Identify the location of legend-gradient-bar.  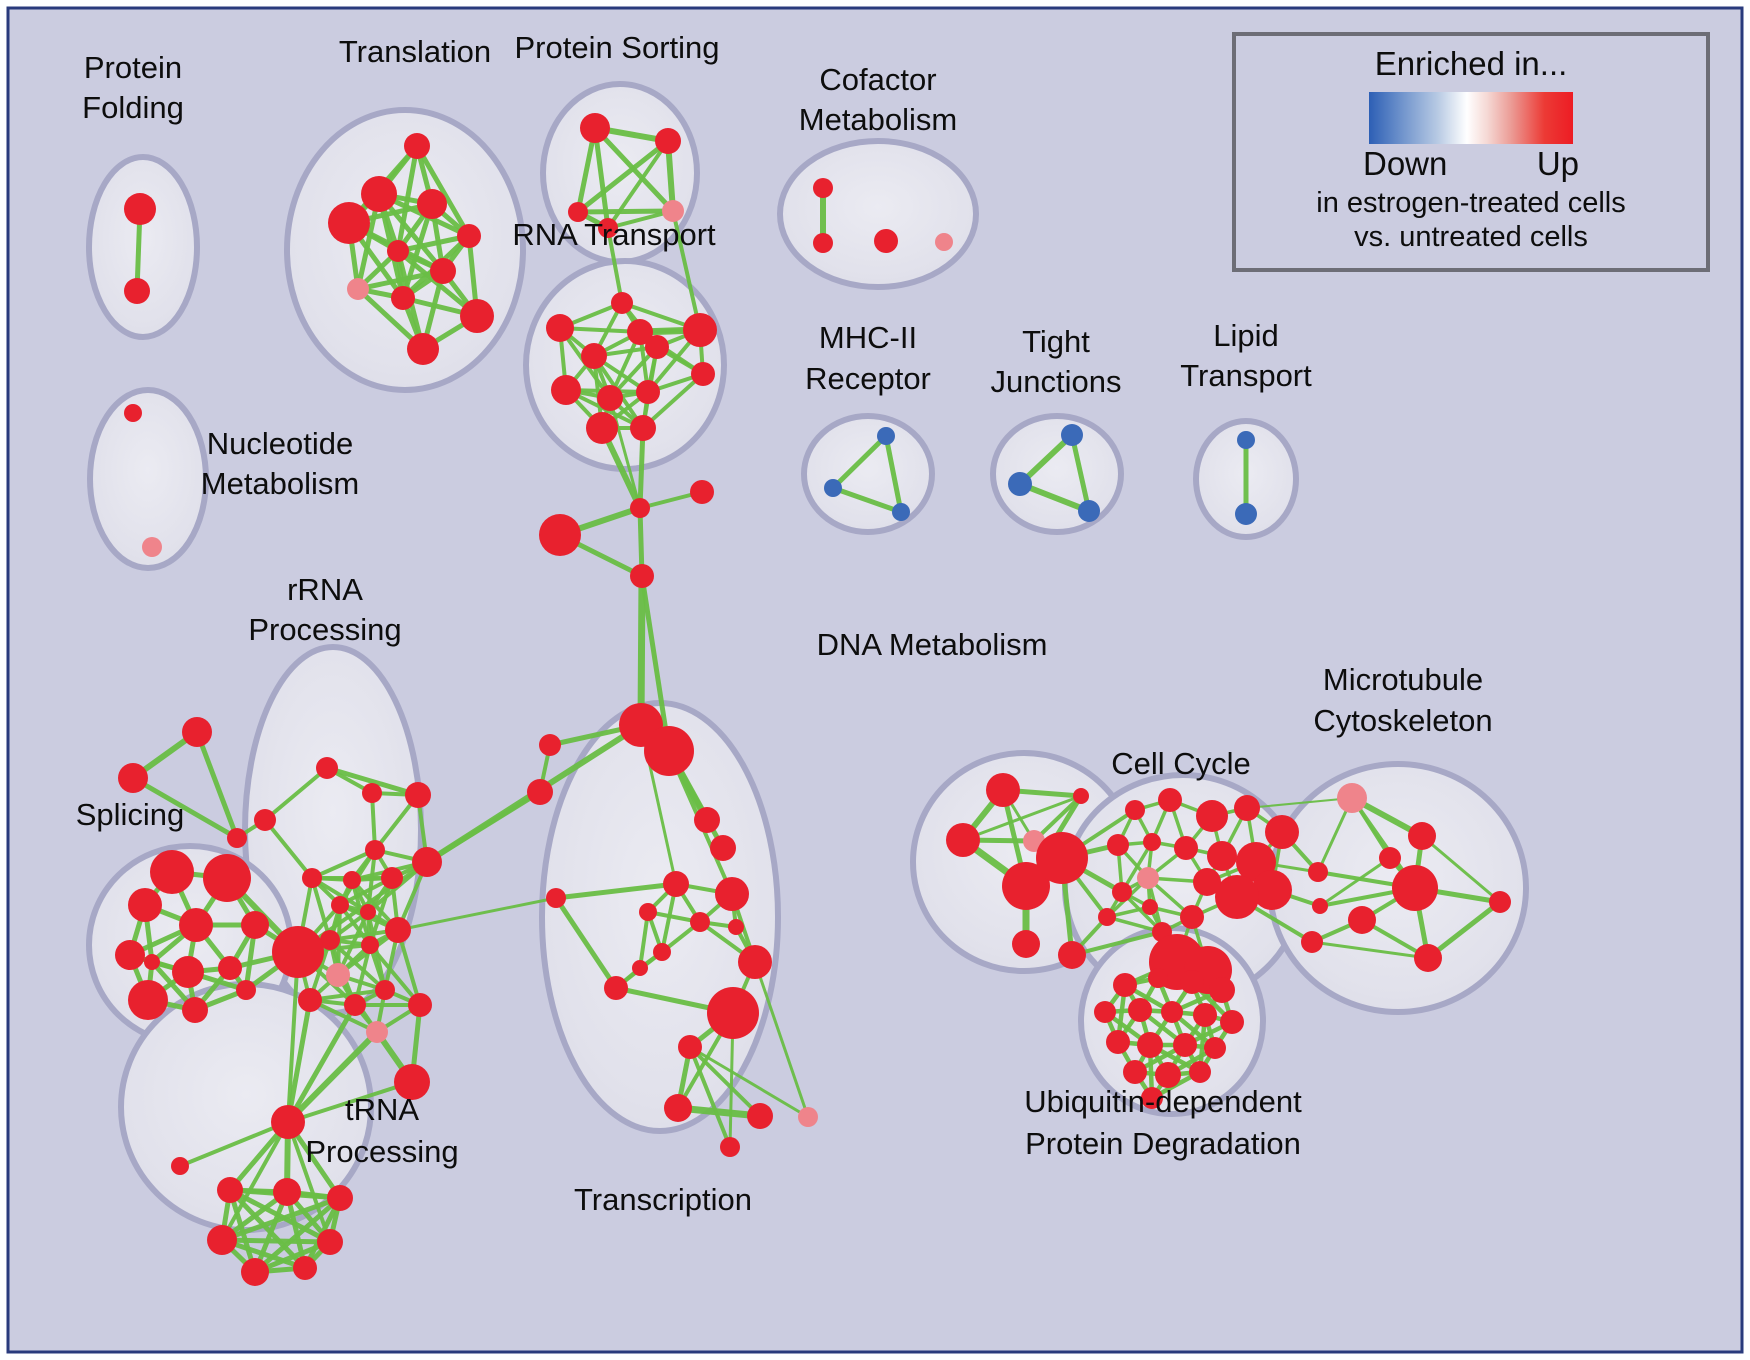
(1471, 118).